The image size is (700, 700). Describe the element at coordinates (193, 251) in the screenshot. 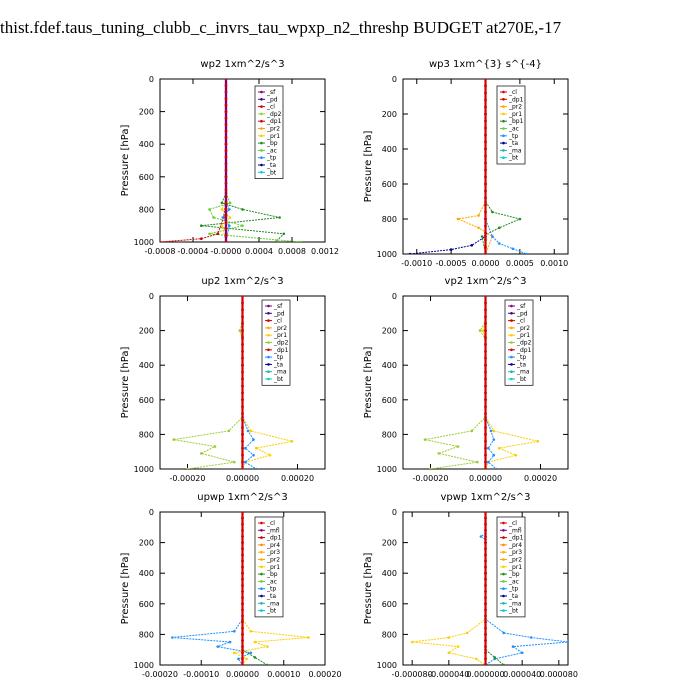

I see `x-tick-label: -0.0004` at that location.